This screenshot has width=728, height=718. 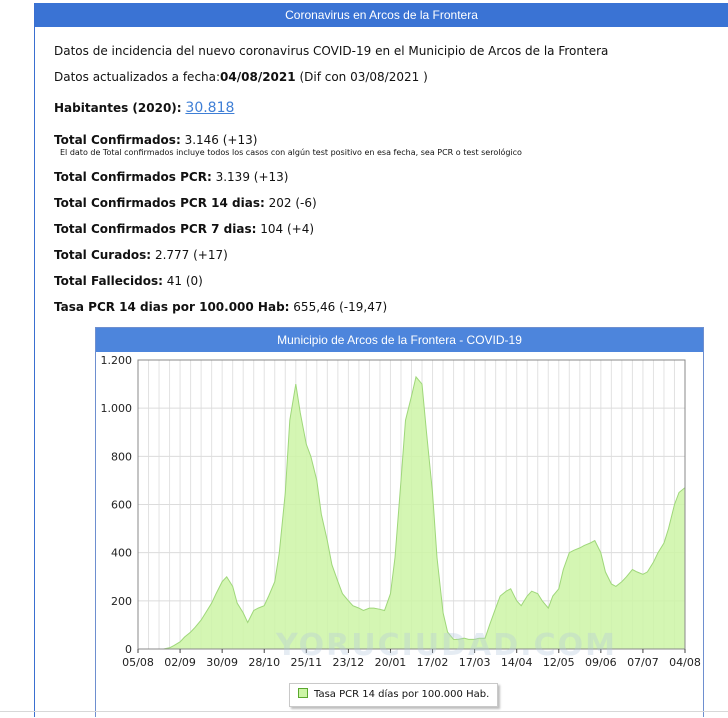 I want to click on legend-label: Tasa PCR 14 días por 100.000 Hab., so click(x=402, y=694).